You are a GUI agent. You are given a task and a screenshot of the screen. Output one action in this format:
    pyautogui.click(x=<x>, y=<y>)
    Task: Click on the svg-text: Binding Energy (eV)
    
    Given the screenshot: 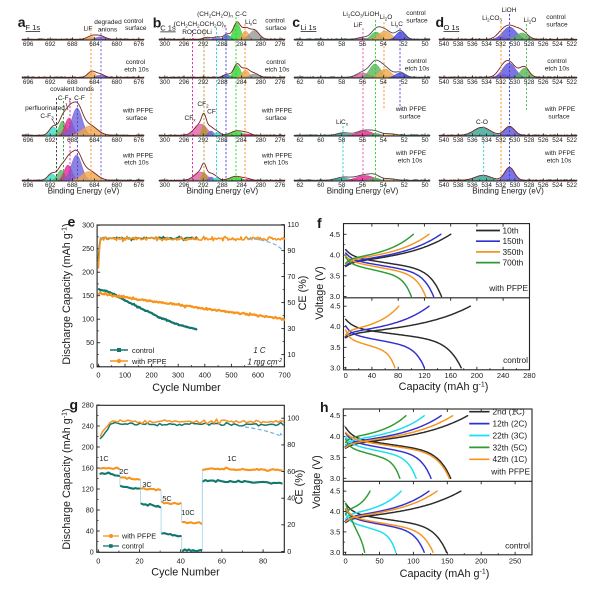 What is the action you would take?
    pyautogui.click(x=84, y=191)
    